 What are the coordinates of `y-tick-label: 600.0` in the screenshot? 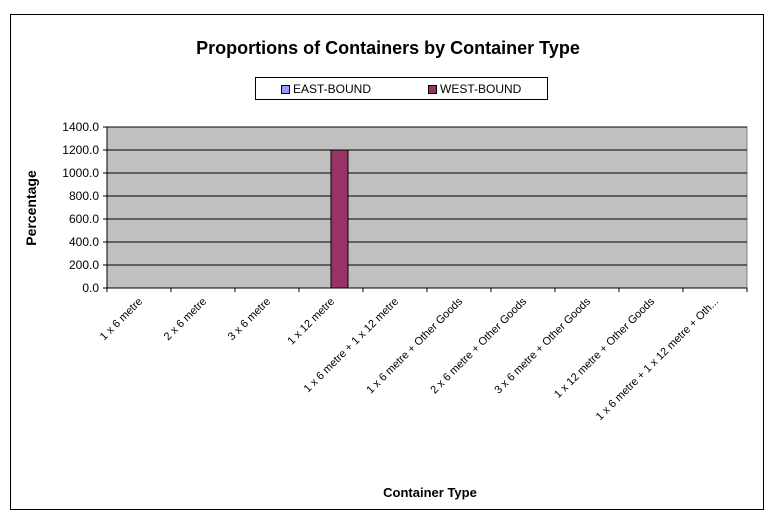 It's located at (84, 219).